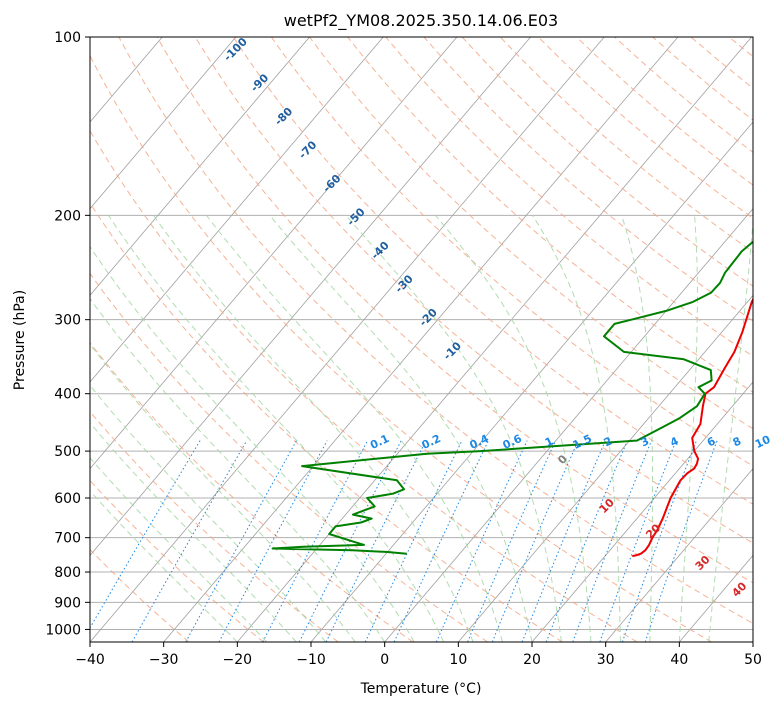  What do you see at coordinates (67, 452) in the screenshot?
I see `y-tick-label: 500` at bounding box center [67, 452].